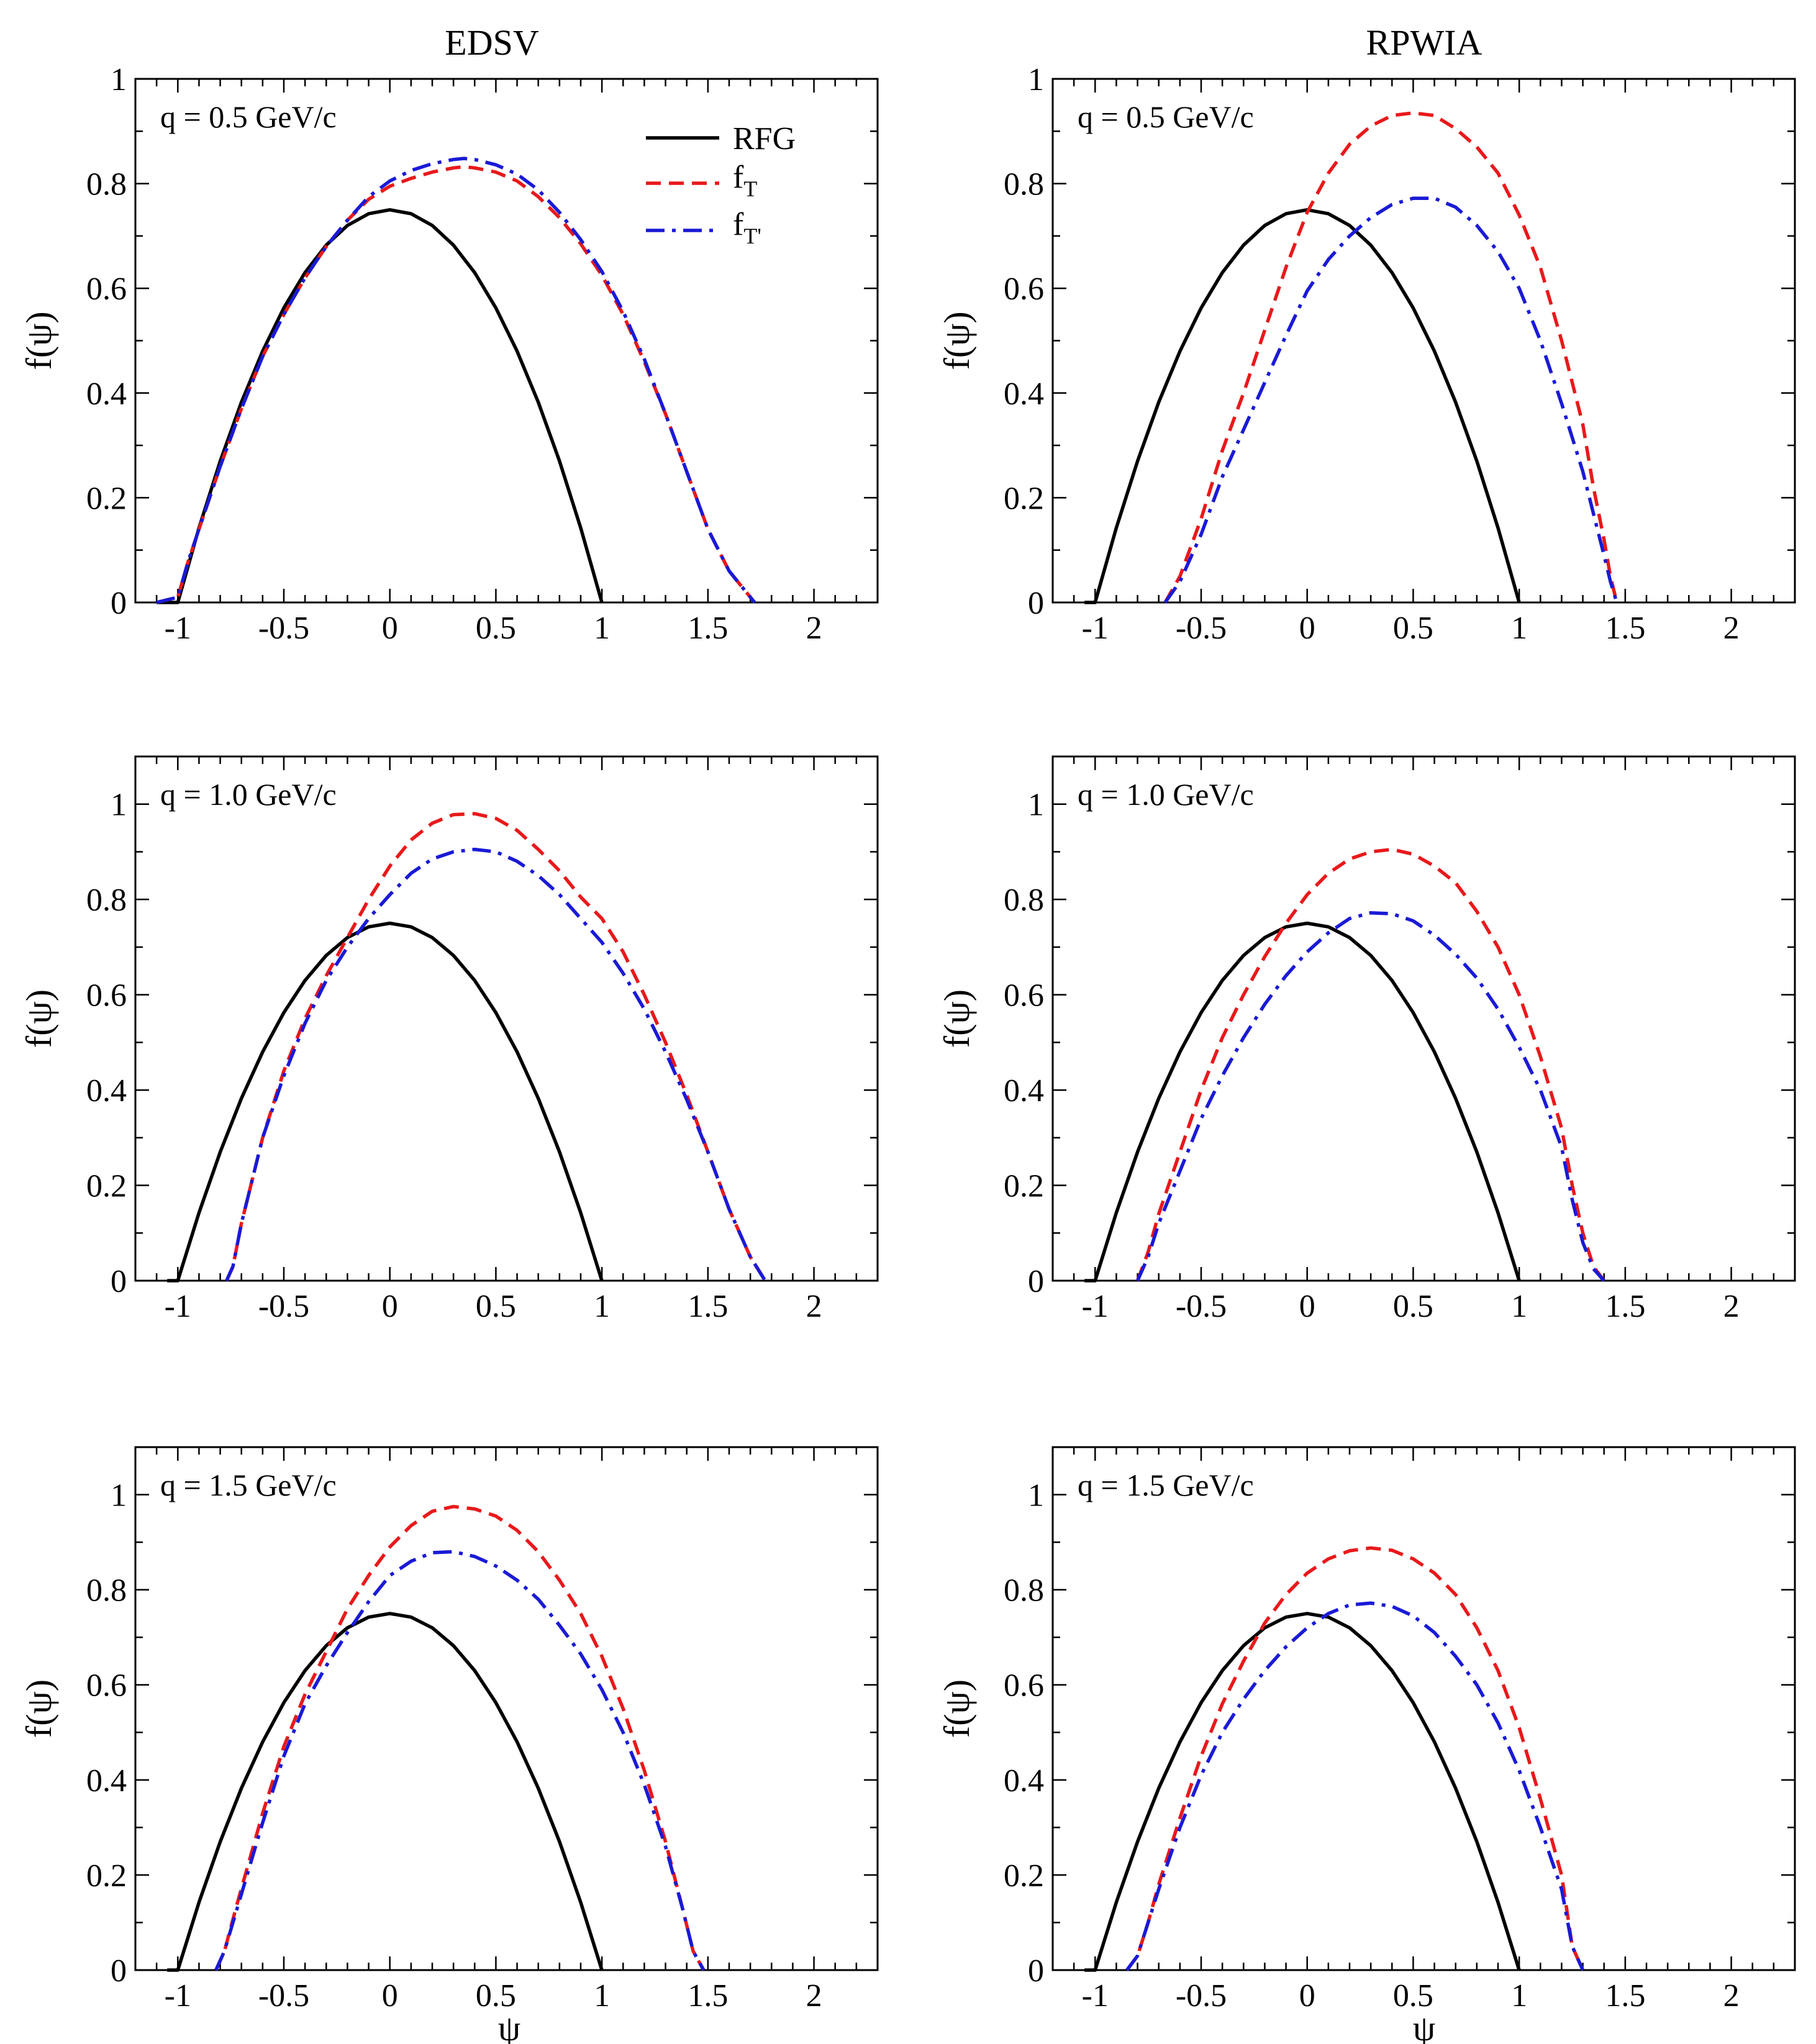 The height and width of the screenshot is (2044, 1816). Describe the element at coordinates (1424, 2026) in the screenshot. I see `x-axis-label-right: ψ` at that location.